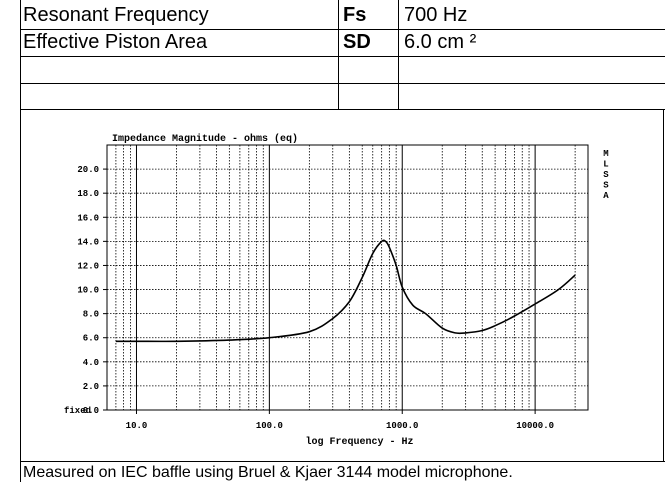  What do you see at coordinates (345, 291) in the screenshot?
I see `impedance-curve` at bounding box center [345, 291].